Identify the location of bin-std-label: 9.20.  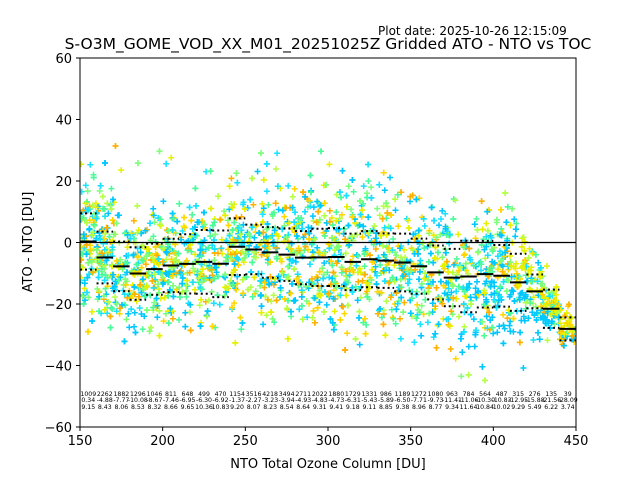
(237, 407).